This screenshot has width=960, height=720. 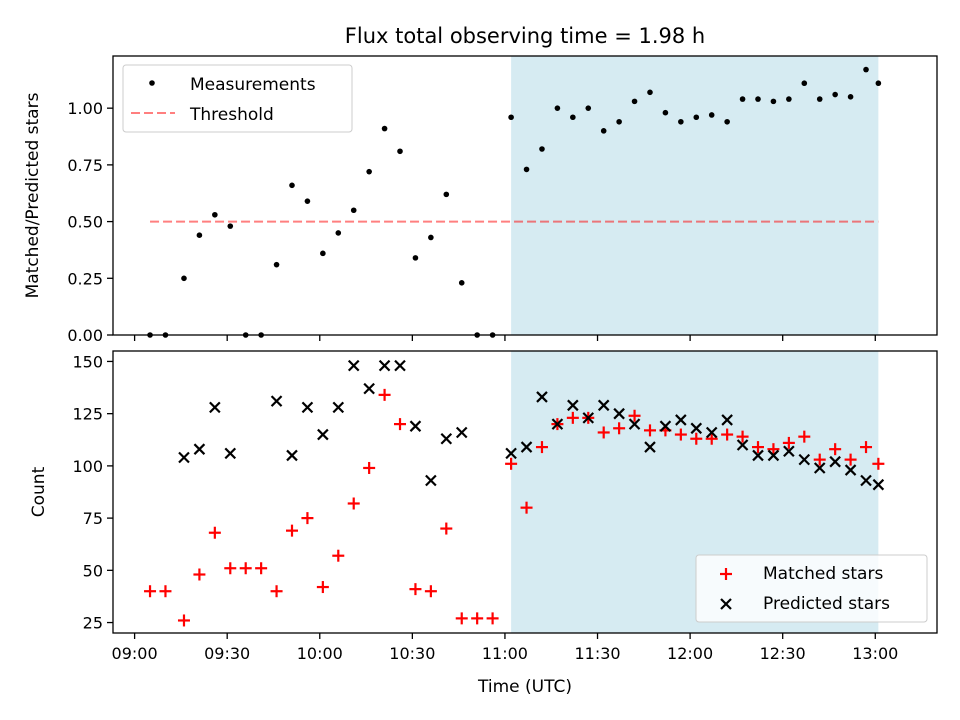 I want to click on x-tick-label: 11:30, so click(x=597, y=653).